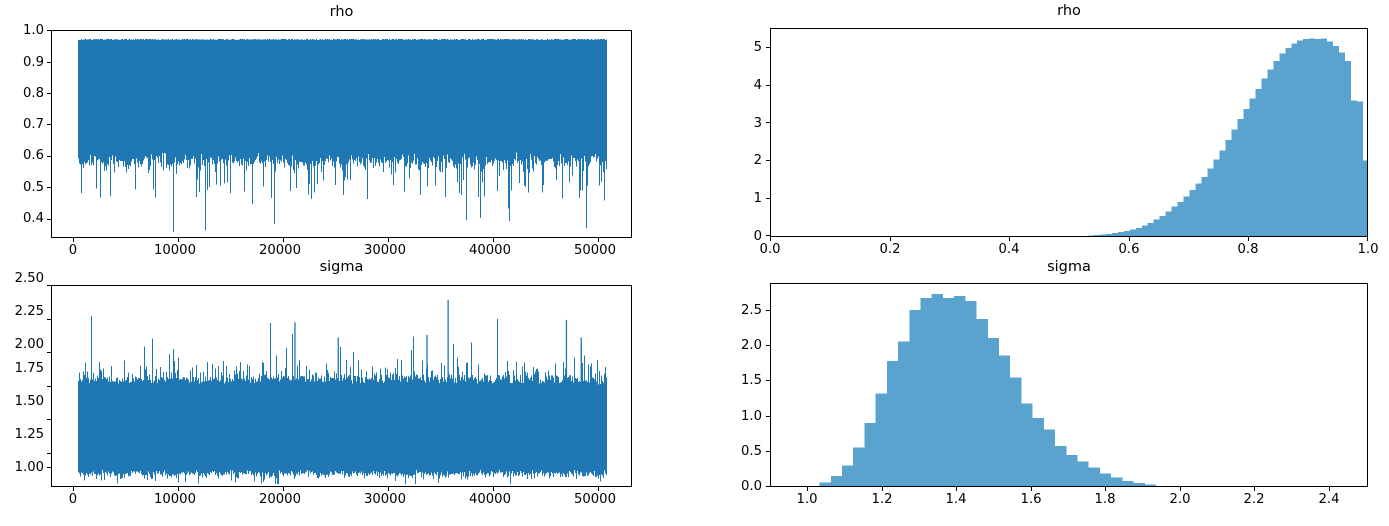 The image size is (1389, 526). I want to click on ytick-label: 2.50, so click(29, 278).